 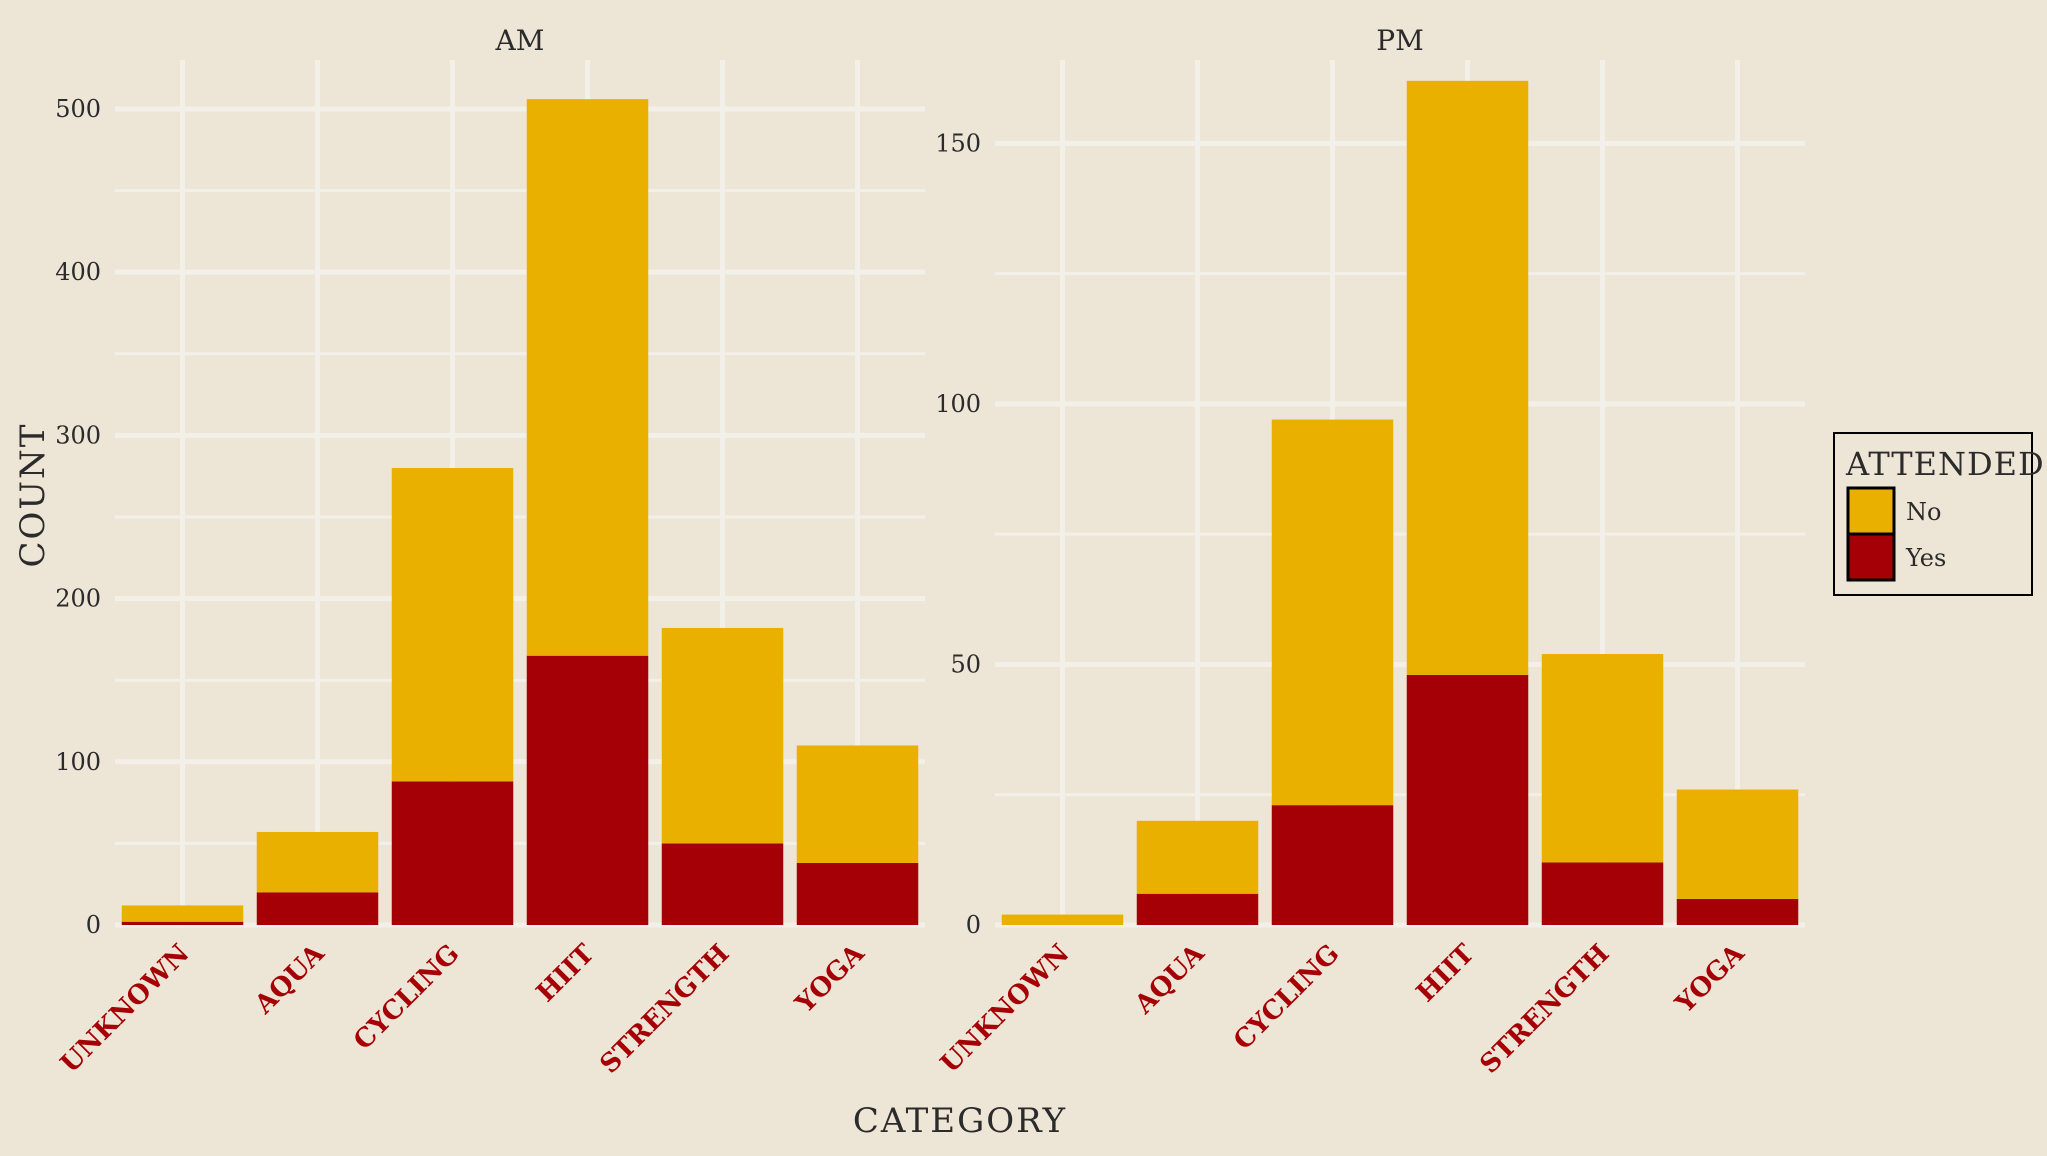 I want to click on y-tick-label: 150, so click(x=958, y=143).